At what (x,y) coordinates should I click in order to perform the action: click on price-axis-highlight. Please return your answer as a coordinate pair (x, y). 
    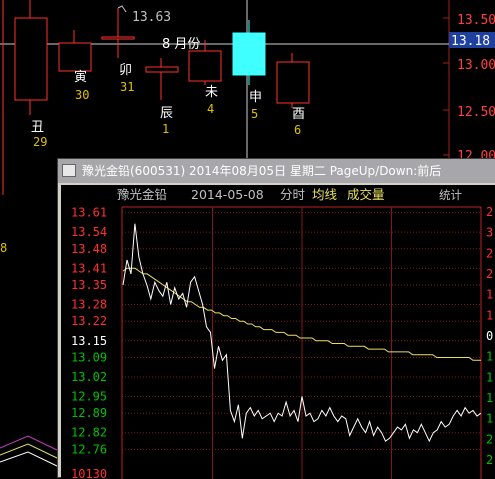
    Looking at the image, I should click on (472, 40).